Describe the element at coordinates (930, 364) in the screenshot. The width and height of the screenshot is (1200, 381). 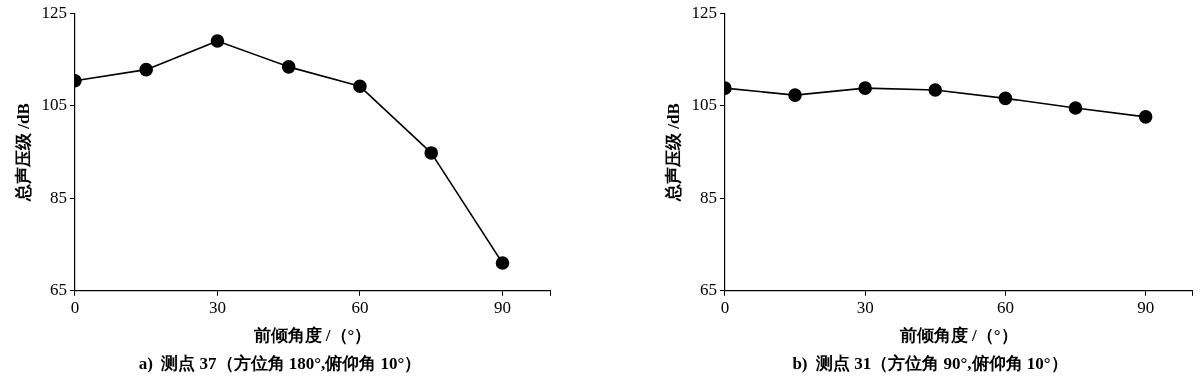
I see `text: b) 测点 31（方位角 90°,俯仰角 10°）` at that location.